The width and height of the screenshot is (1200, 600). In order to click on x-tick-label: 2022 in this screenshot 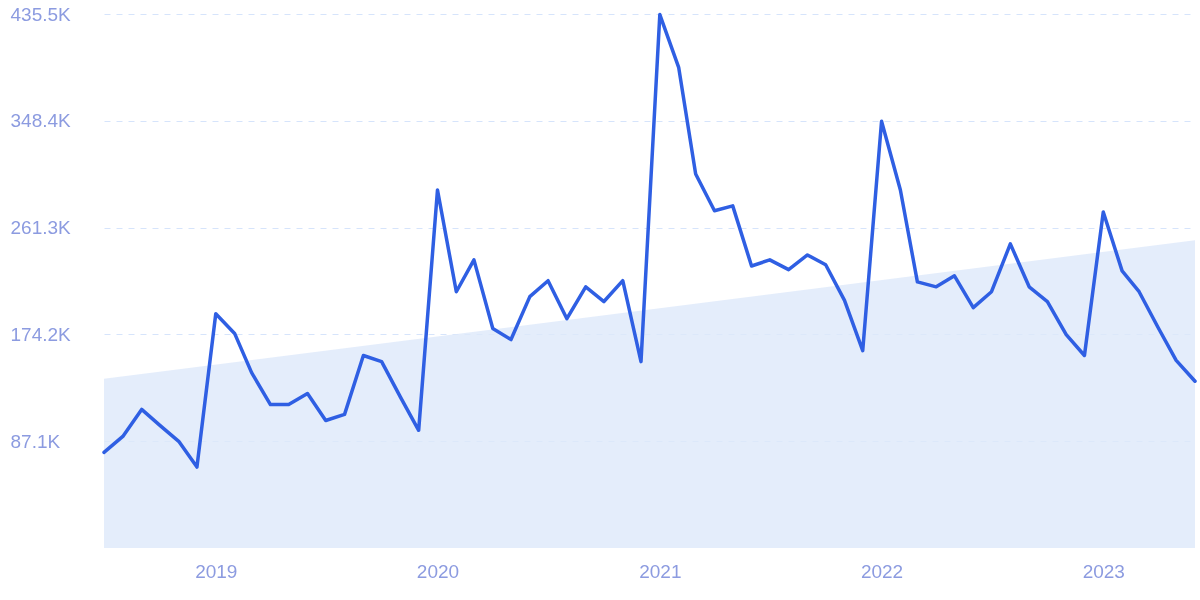, I will do `click(882, 571)`.